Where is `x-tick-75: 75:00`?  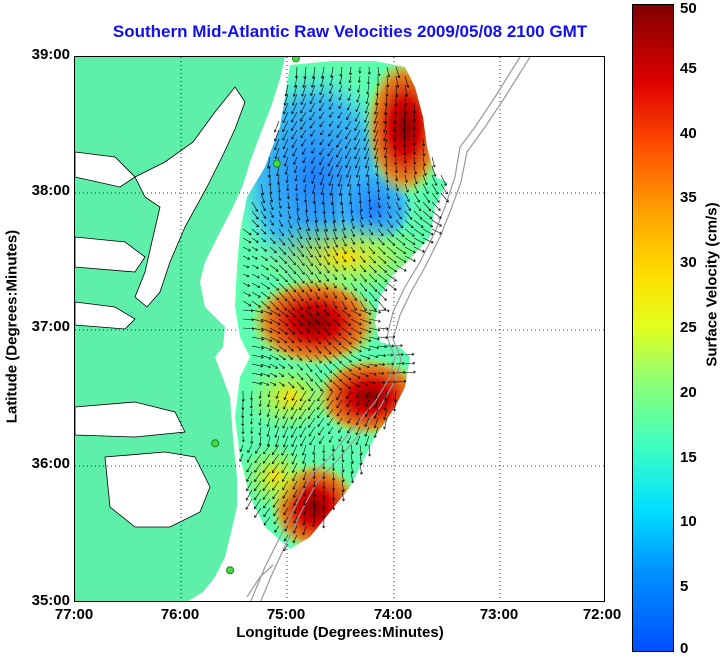
x-tick-75: 75:00 is located at coordinates (286, 614).